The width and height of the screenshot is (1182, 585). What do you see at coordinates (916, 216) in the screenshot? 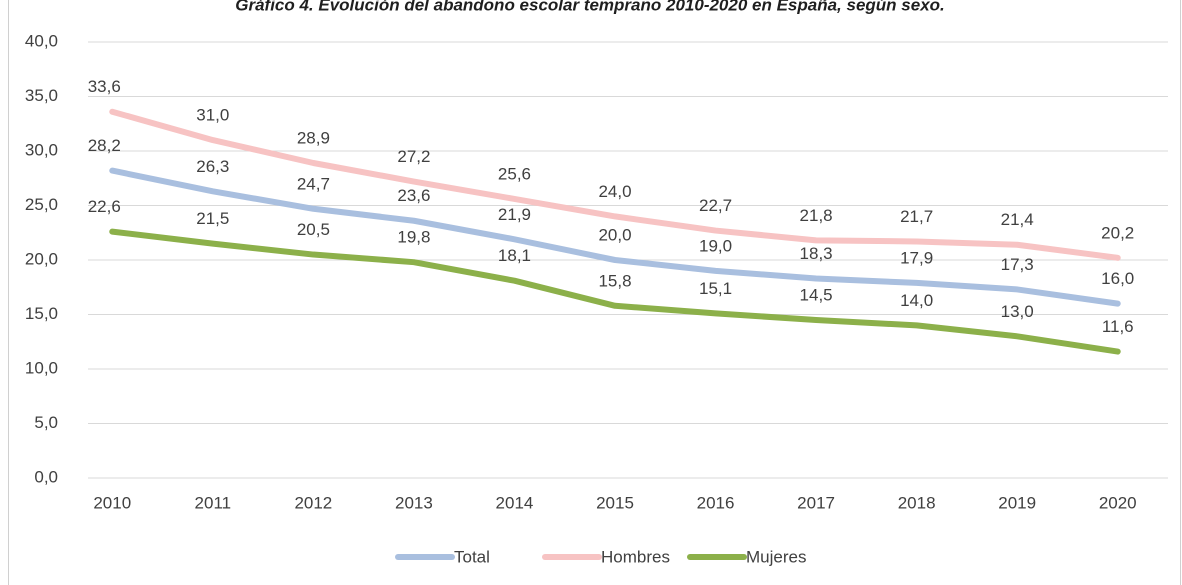
I see `data-label: 21,7` at bounding box center [916, 216].